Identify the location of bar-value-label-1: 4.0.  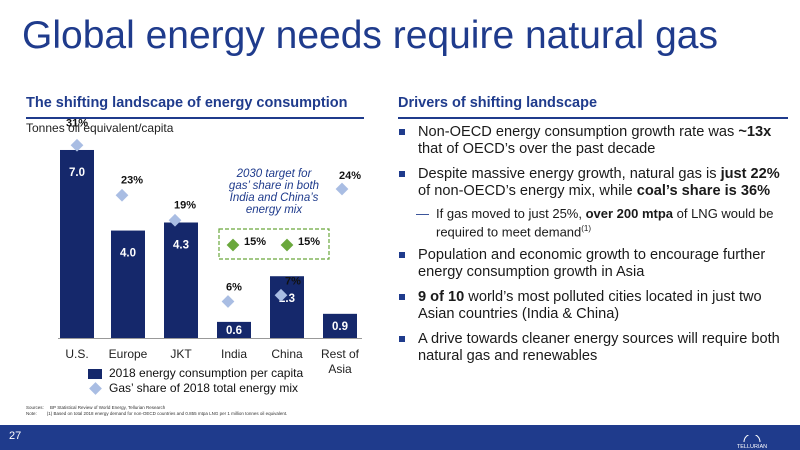
(128, 254).